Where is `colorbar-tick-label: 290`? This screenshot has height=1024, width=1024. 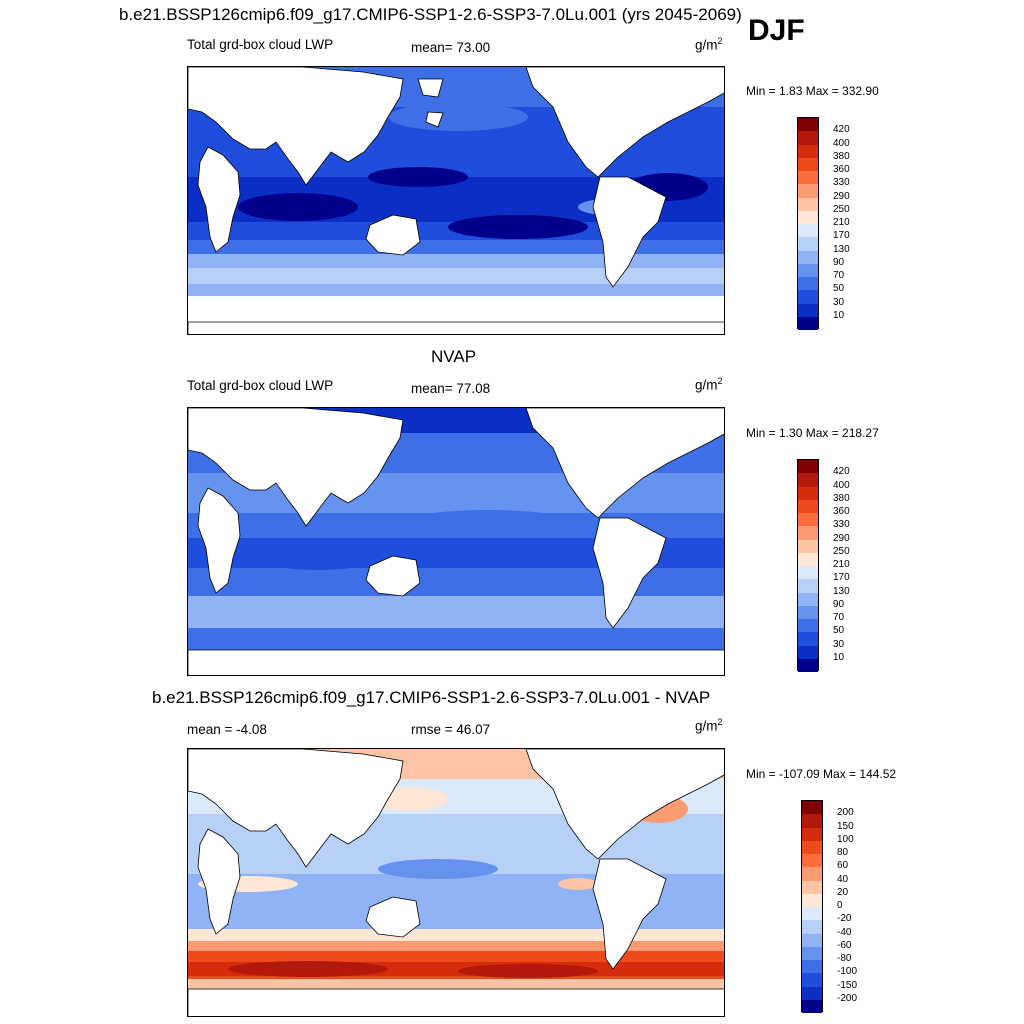
colorbar-tick-label: 290 is located at coordinates (841, 538).